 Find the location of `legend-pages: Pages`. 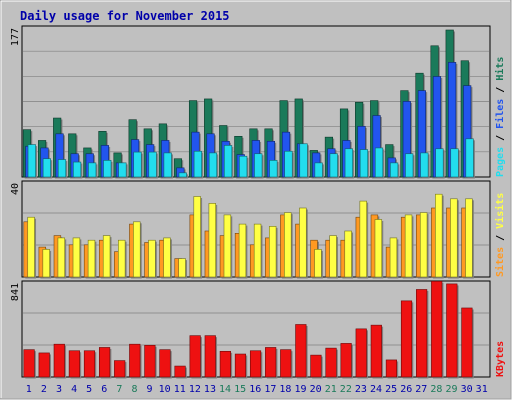

legend-pages: Pages is located at coordinates (500, 162).